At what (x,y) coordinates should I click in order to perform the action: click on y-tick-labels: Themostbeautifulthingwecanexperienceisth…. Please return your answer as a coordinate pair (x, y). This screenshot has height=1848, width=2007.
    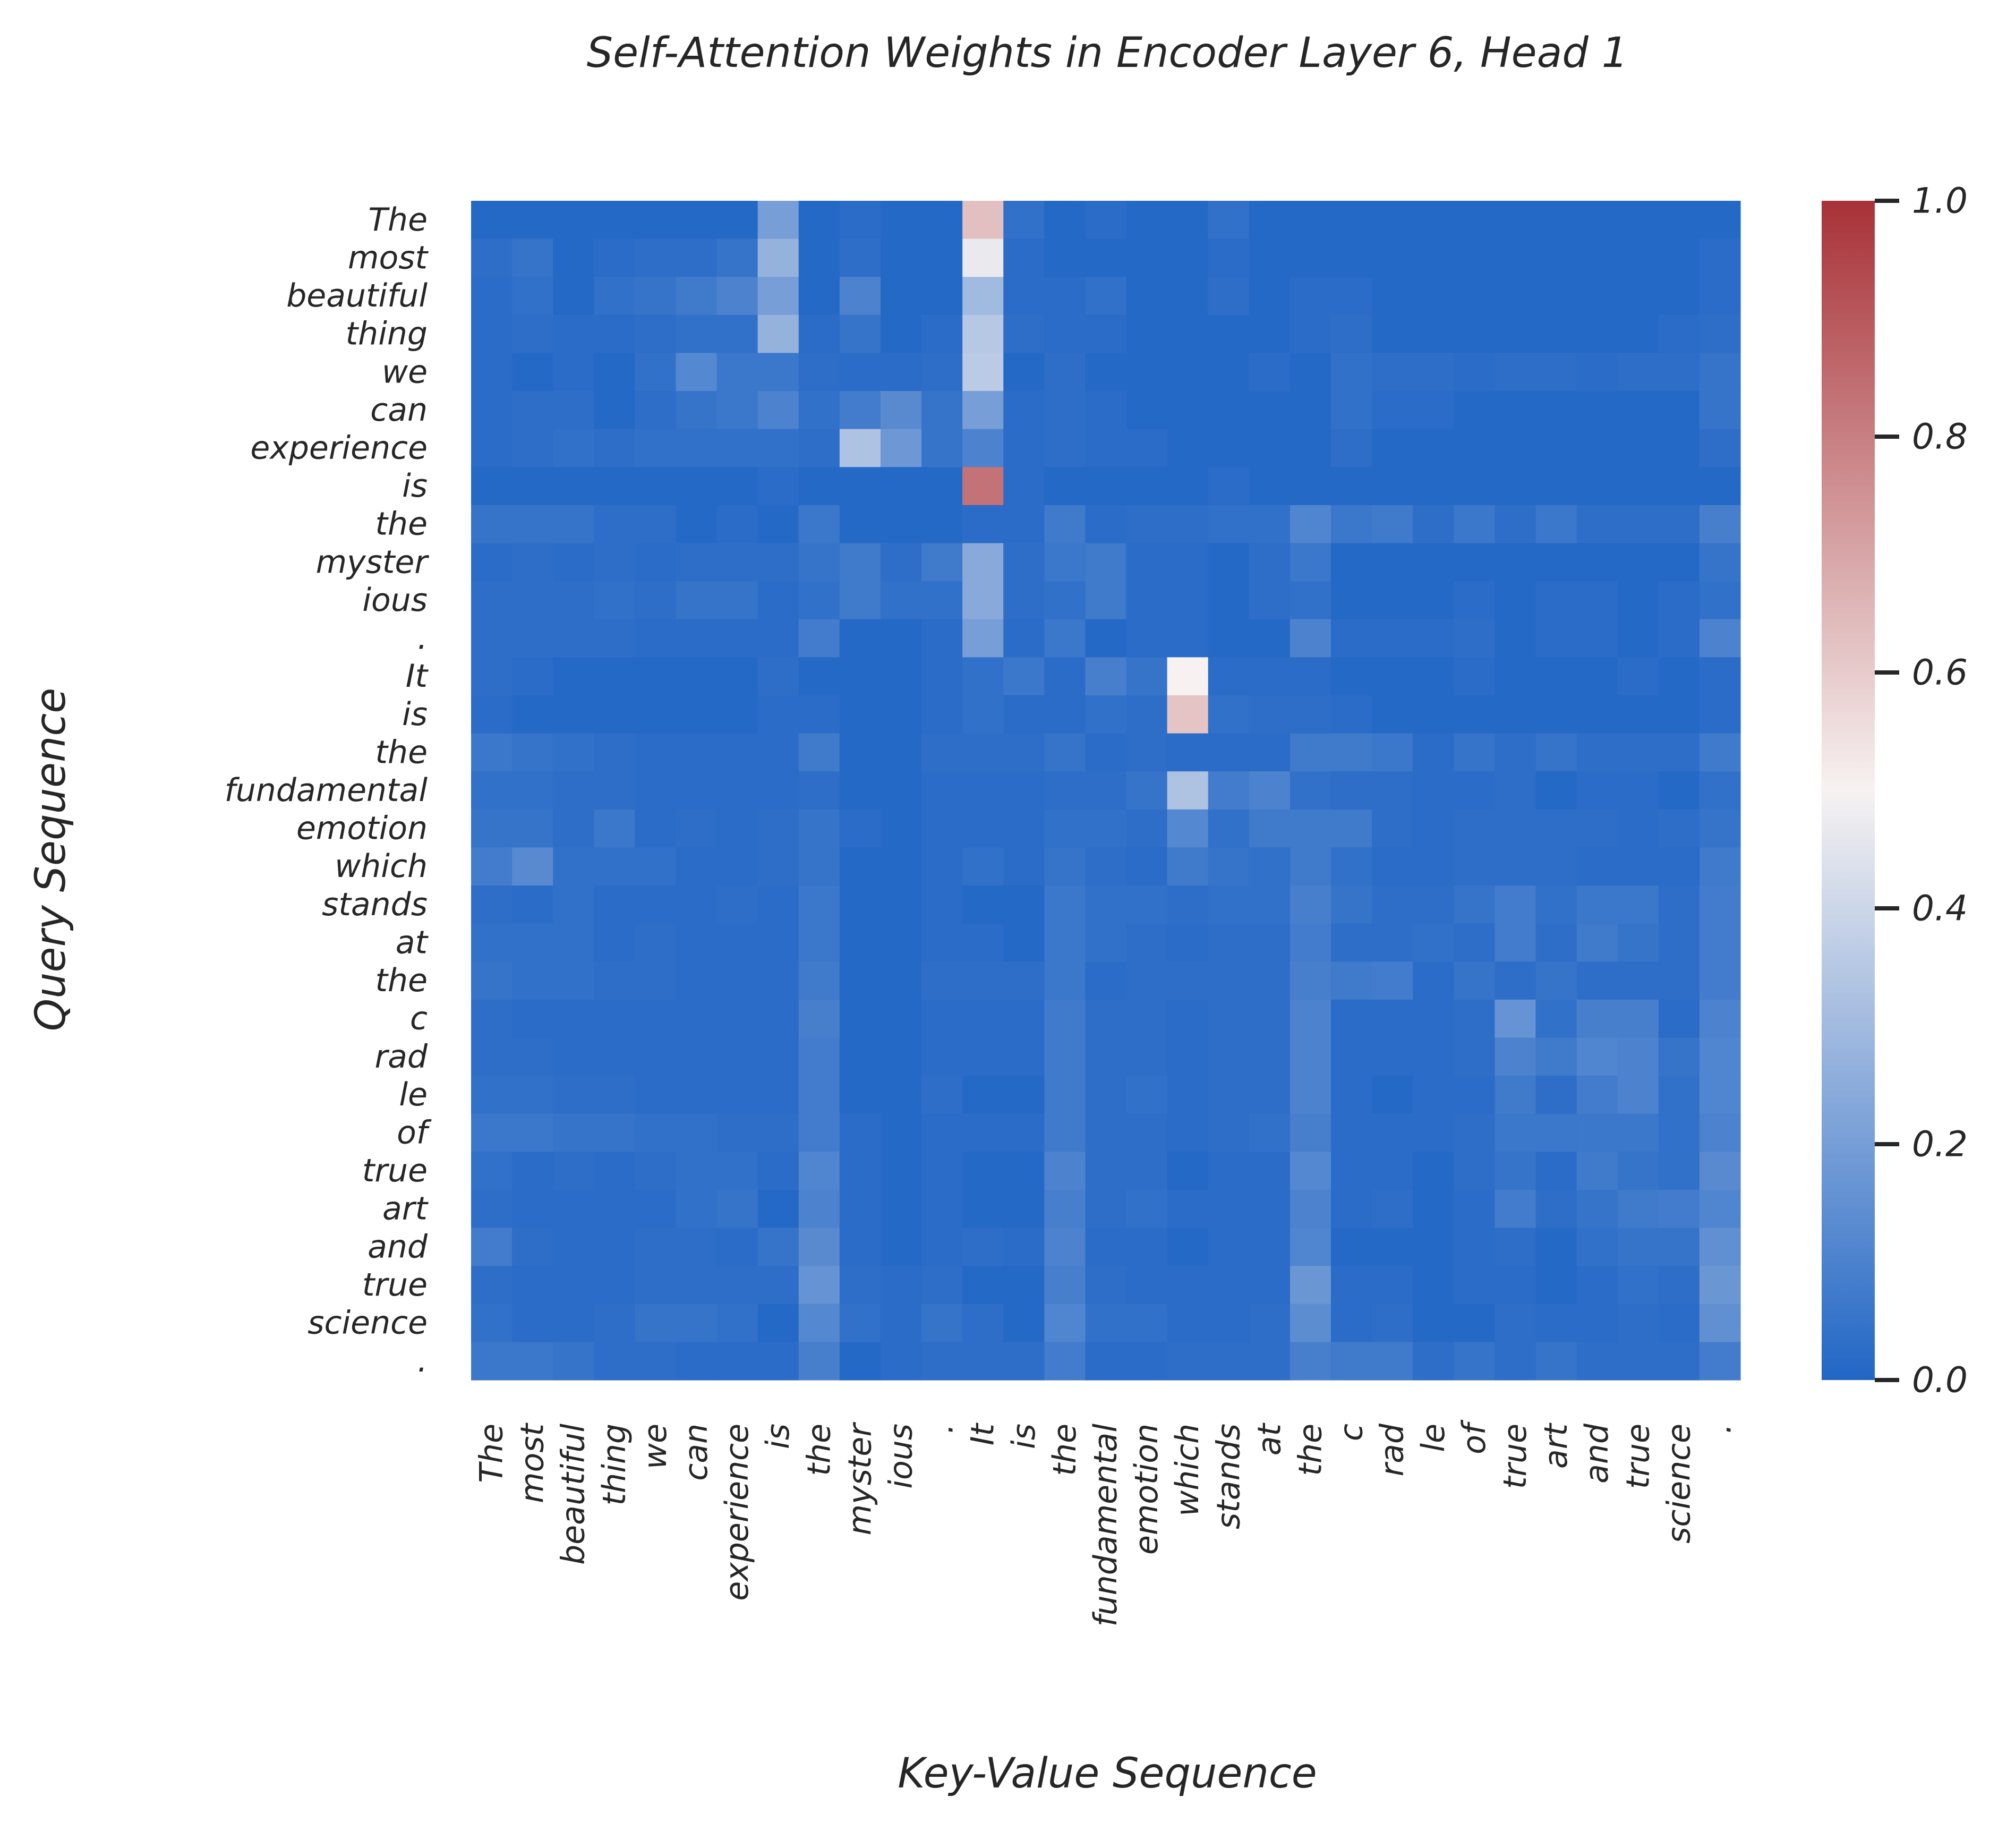
    Looking at the image, I should click on (329, 790).